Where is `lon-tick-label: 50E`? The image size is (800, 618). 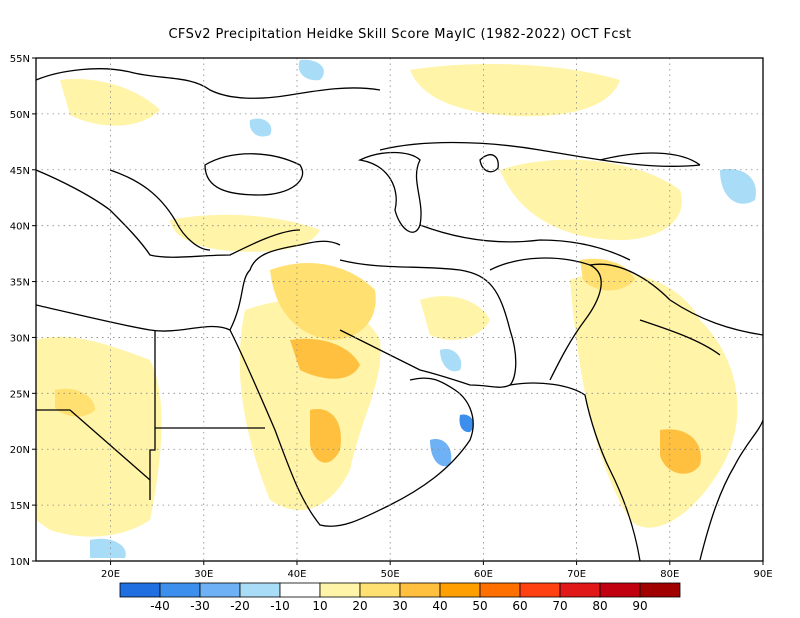 lon-tick-label: 50E is located at coordinates (390, 574).